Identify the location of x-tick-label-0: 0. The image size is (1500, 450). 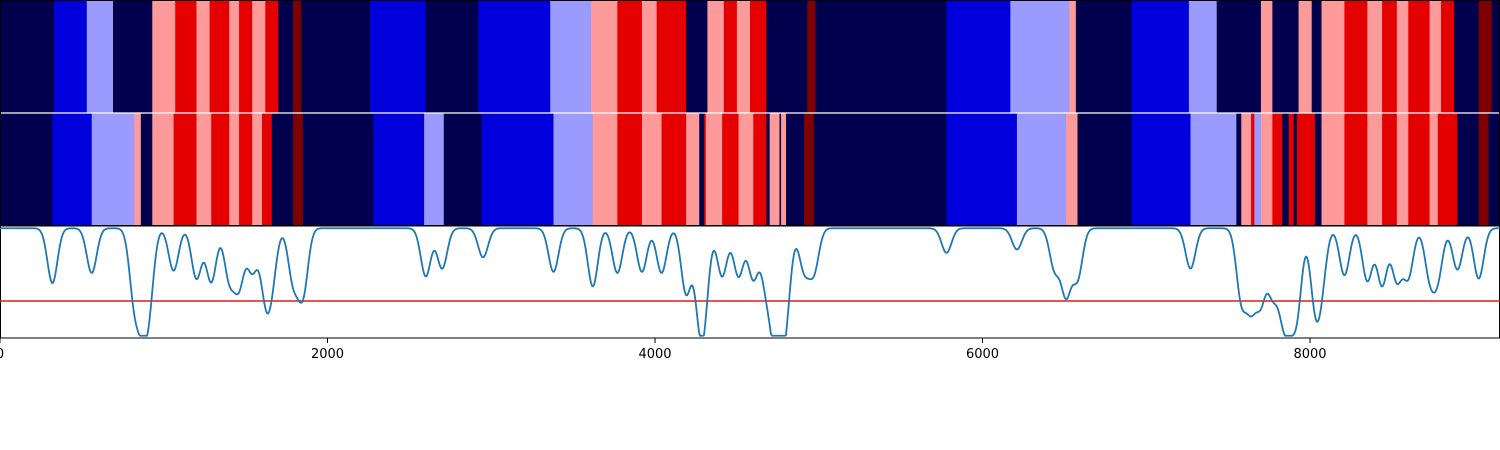
(2, 354).